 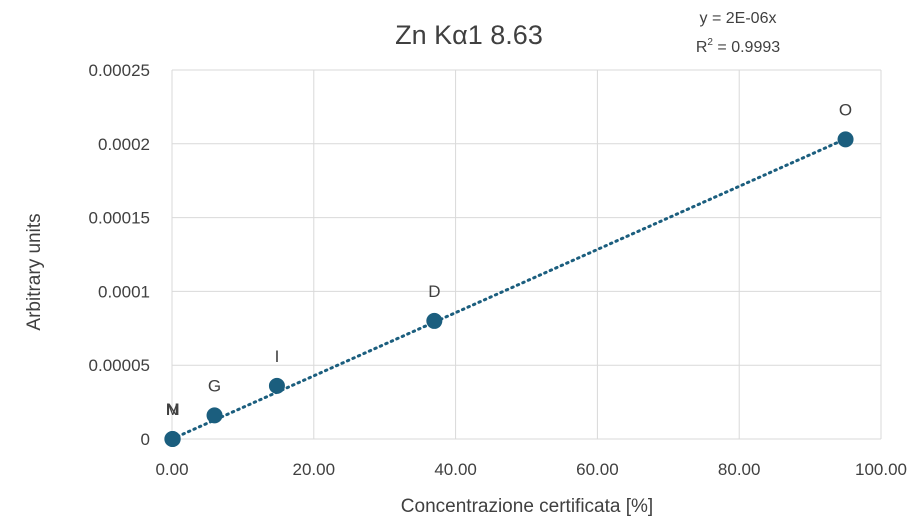 I want to click on data-label: I, so click(x=277, y=356).